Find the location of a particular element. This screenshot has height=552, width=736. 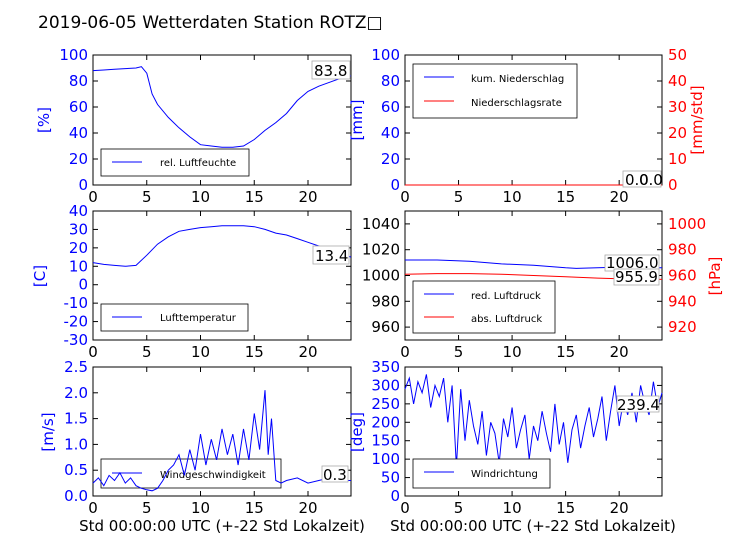

temperature-ytick-label: -10 is located at coordinates (76, 303).